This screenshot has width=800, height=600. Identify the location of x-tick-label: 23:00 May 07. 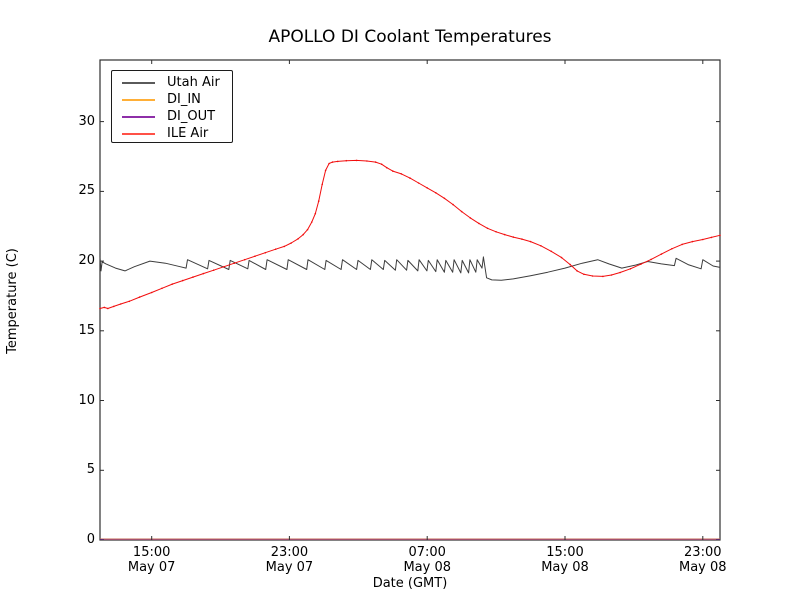
(289, 560).